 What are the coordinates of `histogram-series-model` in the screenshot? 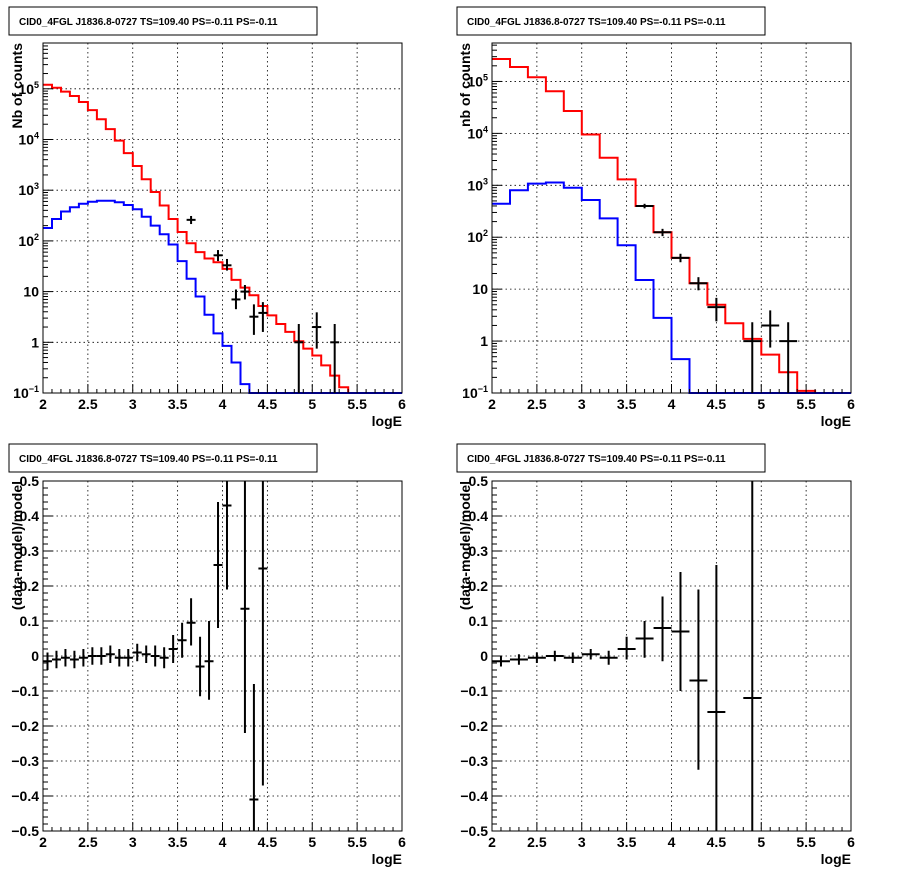 It's located at (222, 238).